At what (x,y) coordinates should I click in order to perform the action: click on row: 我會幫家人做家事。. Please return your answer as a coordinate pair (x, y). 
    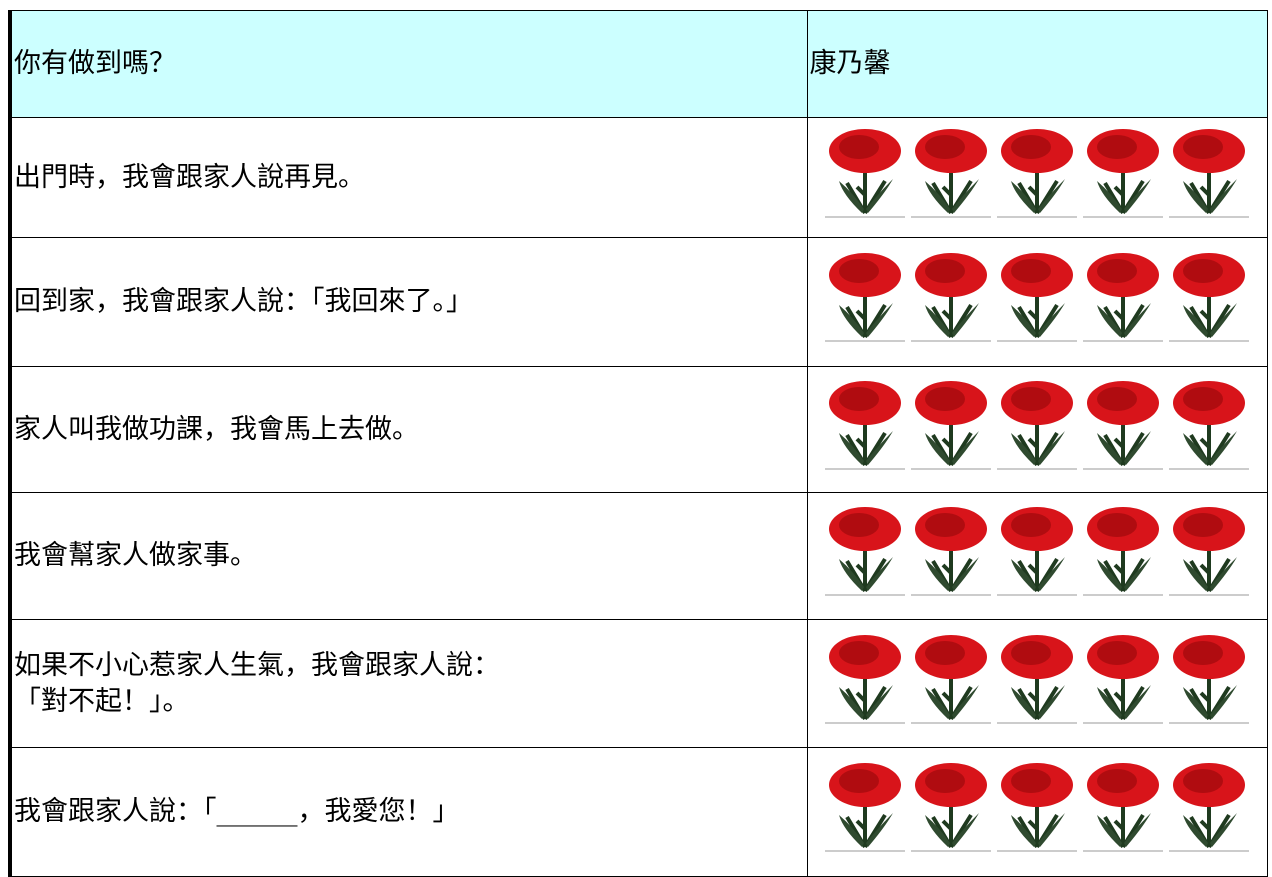
    Looking at the image, I should click on (638, 556).